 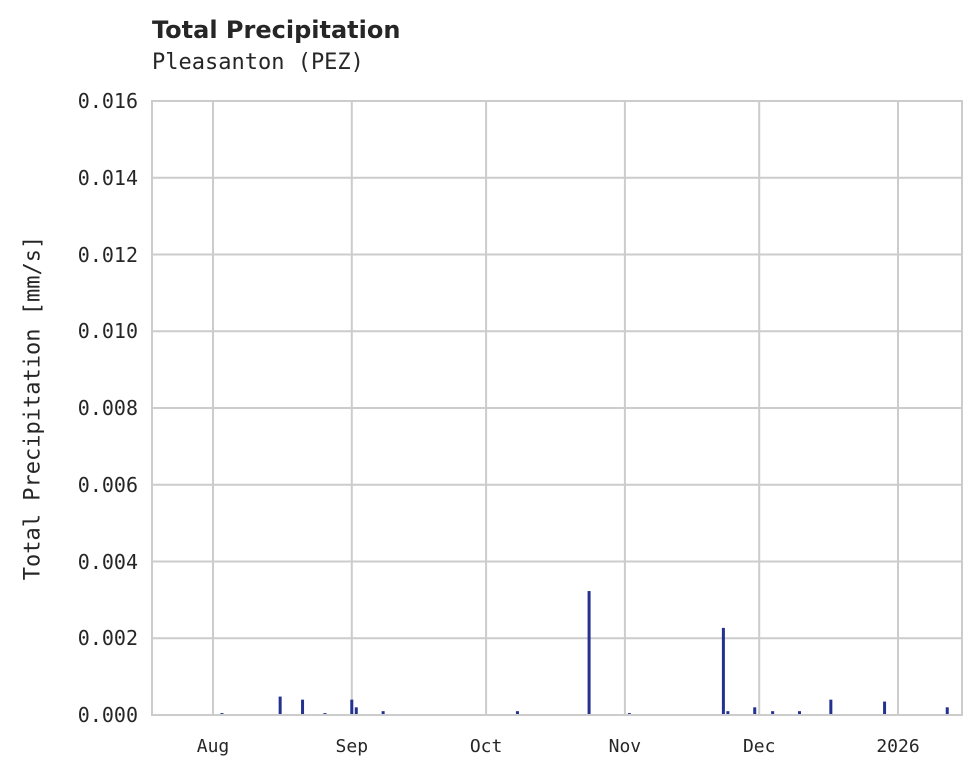 I want to click on x-tick-label: 2026, so click(x=898, y=746).